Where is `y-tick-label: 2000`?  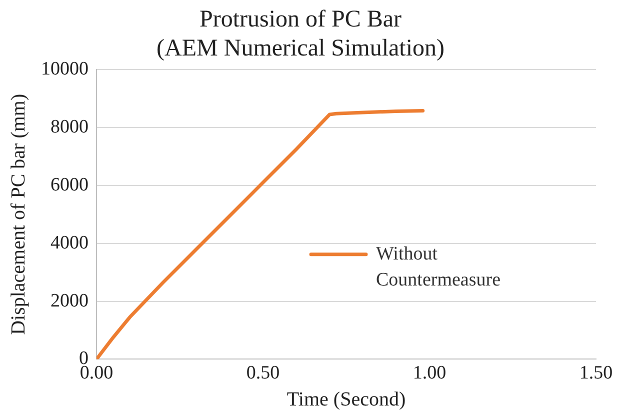 y-tick-label: 2000 is located at coordinates (69, 301).